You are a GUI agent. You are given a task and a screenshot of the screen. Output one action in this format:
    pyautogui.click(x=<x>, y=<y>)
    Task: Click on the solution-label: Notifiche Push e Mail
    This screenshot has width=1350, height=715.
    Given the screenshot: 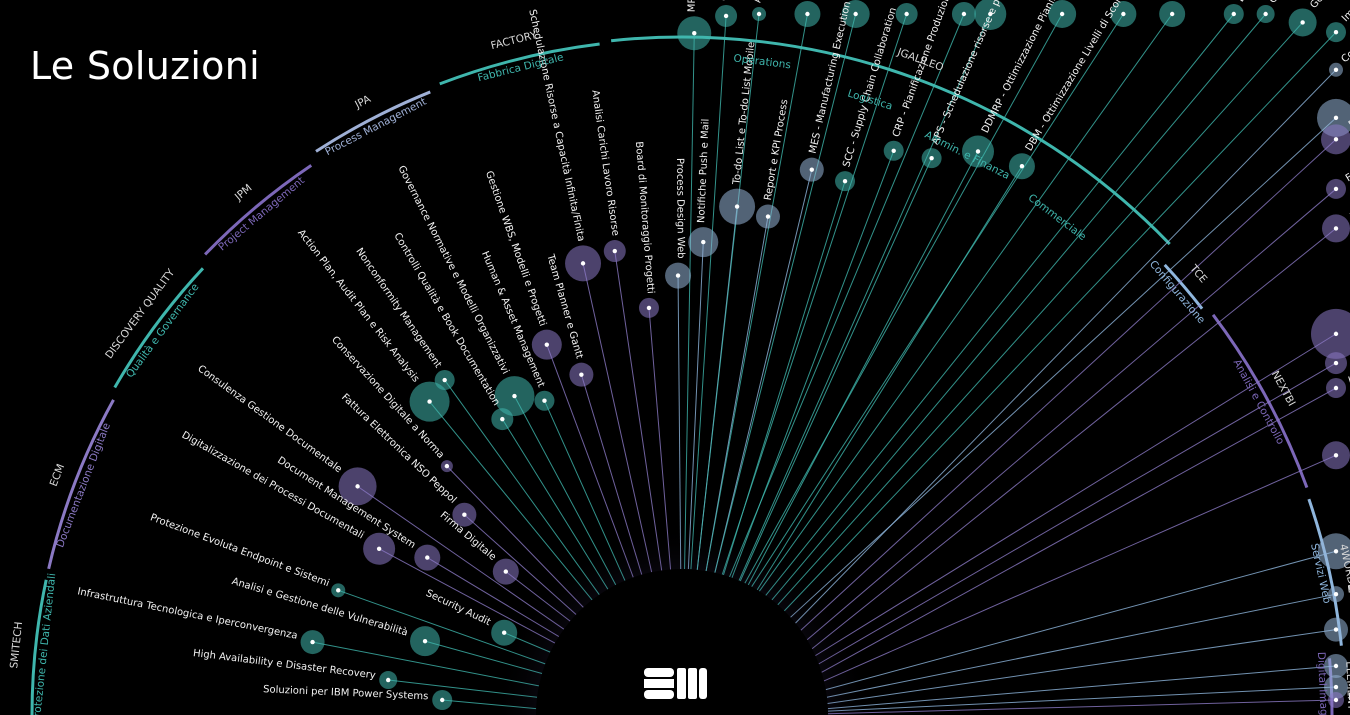 What is the action you would take?
    pyautogui.click(x=704, y=171)
    